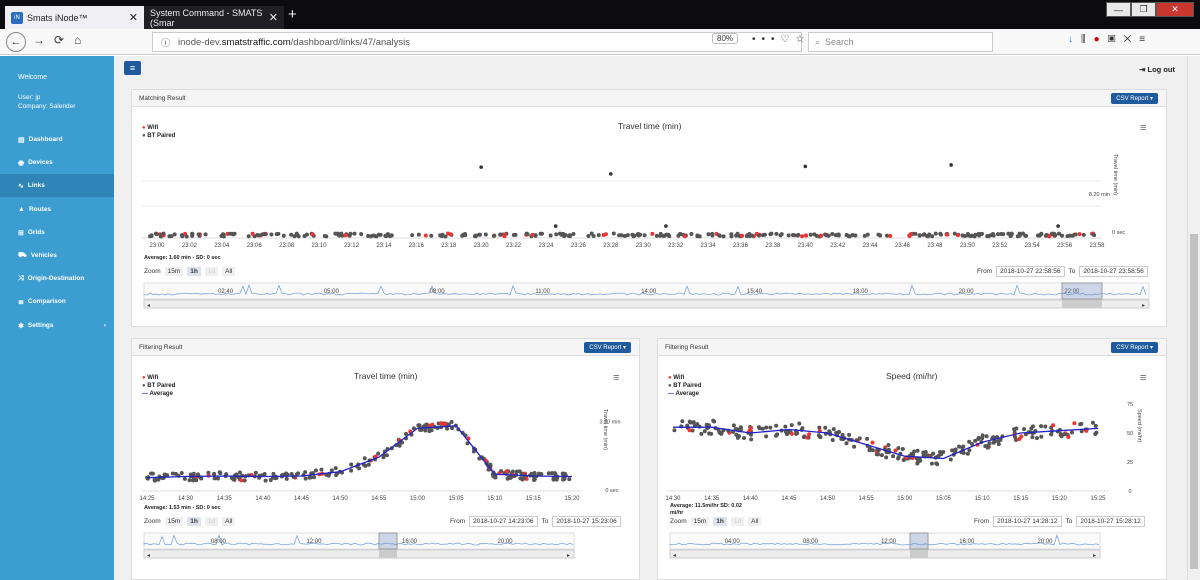 The width and height of the screenshot is (1200, 580). What do you see at coordinates (292, 14) in the screenshot?
I see `new-tab-icon: +` at bounding box center [292, 14].